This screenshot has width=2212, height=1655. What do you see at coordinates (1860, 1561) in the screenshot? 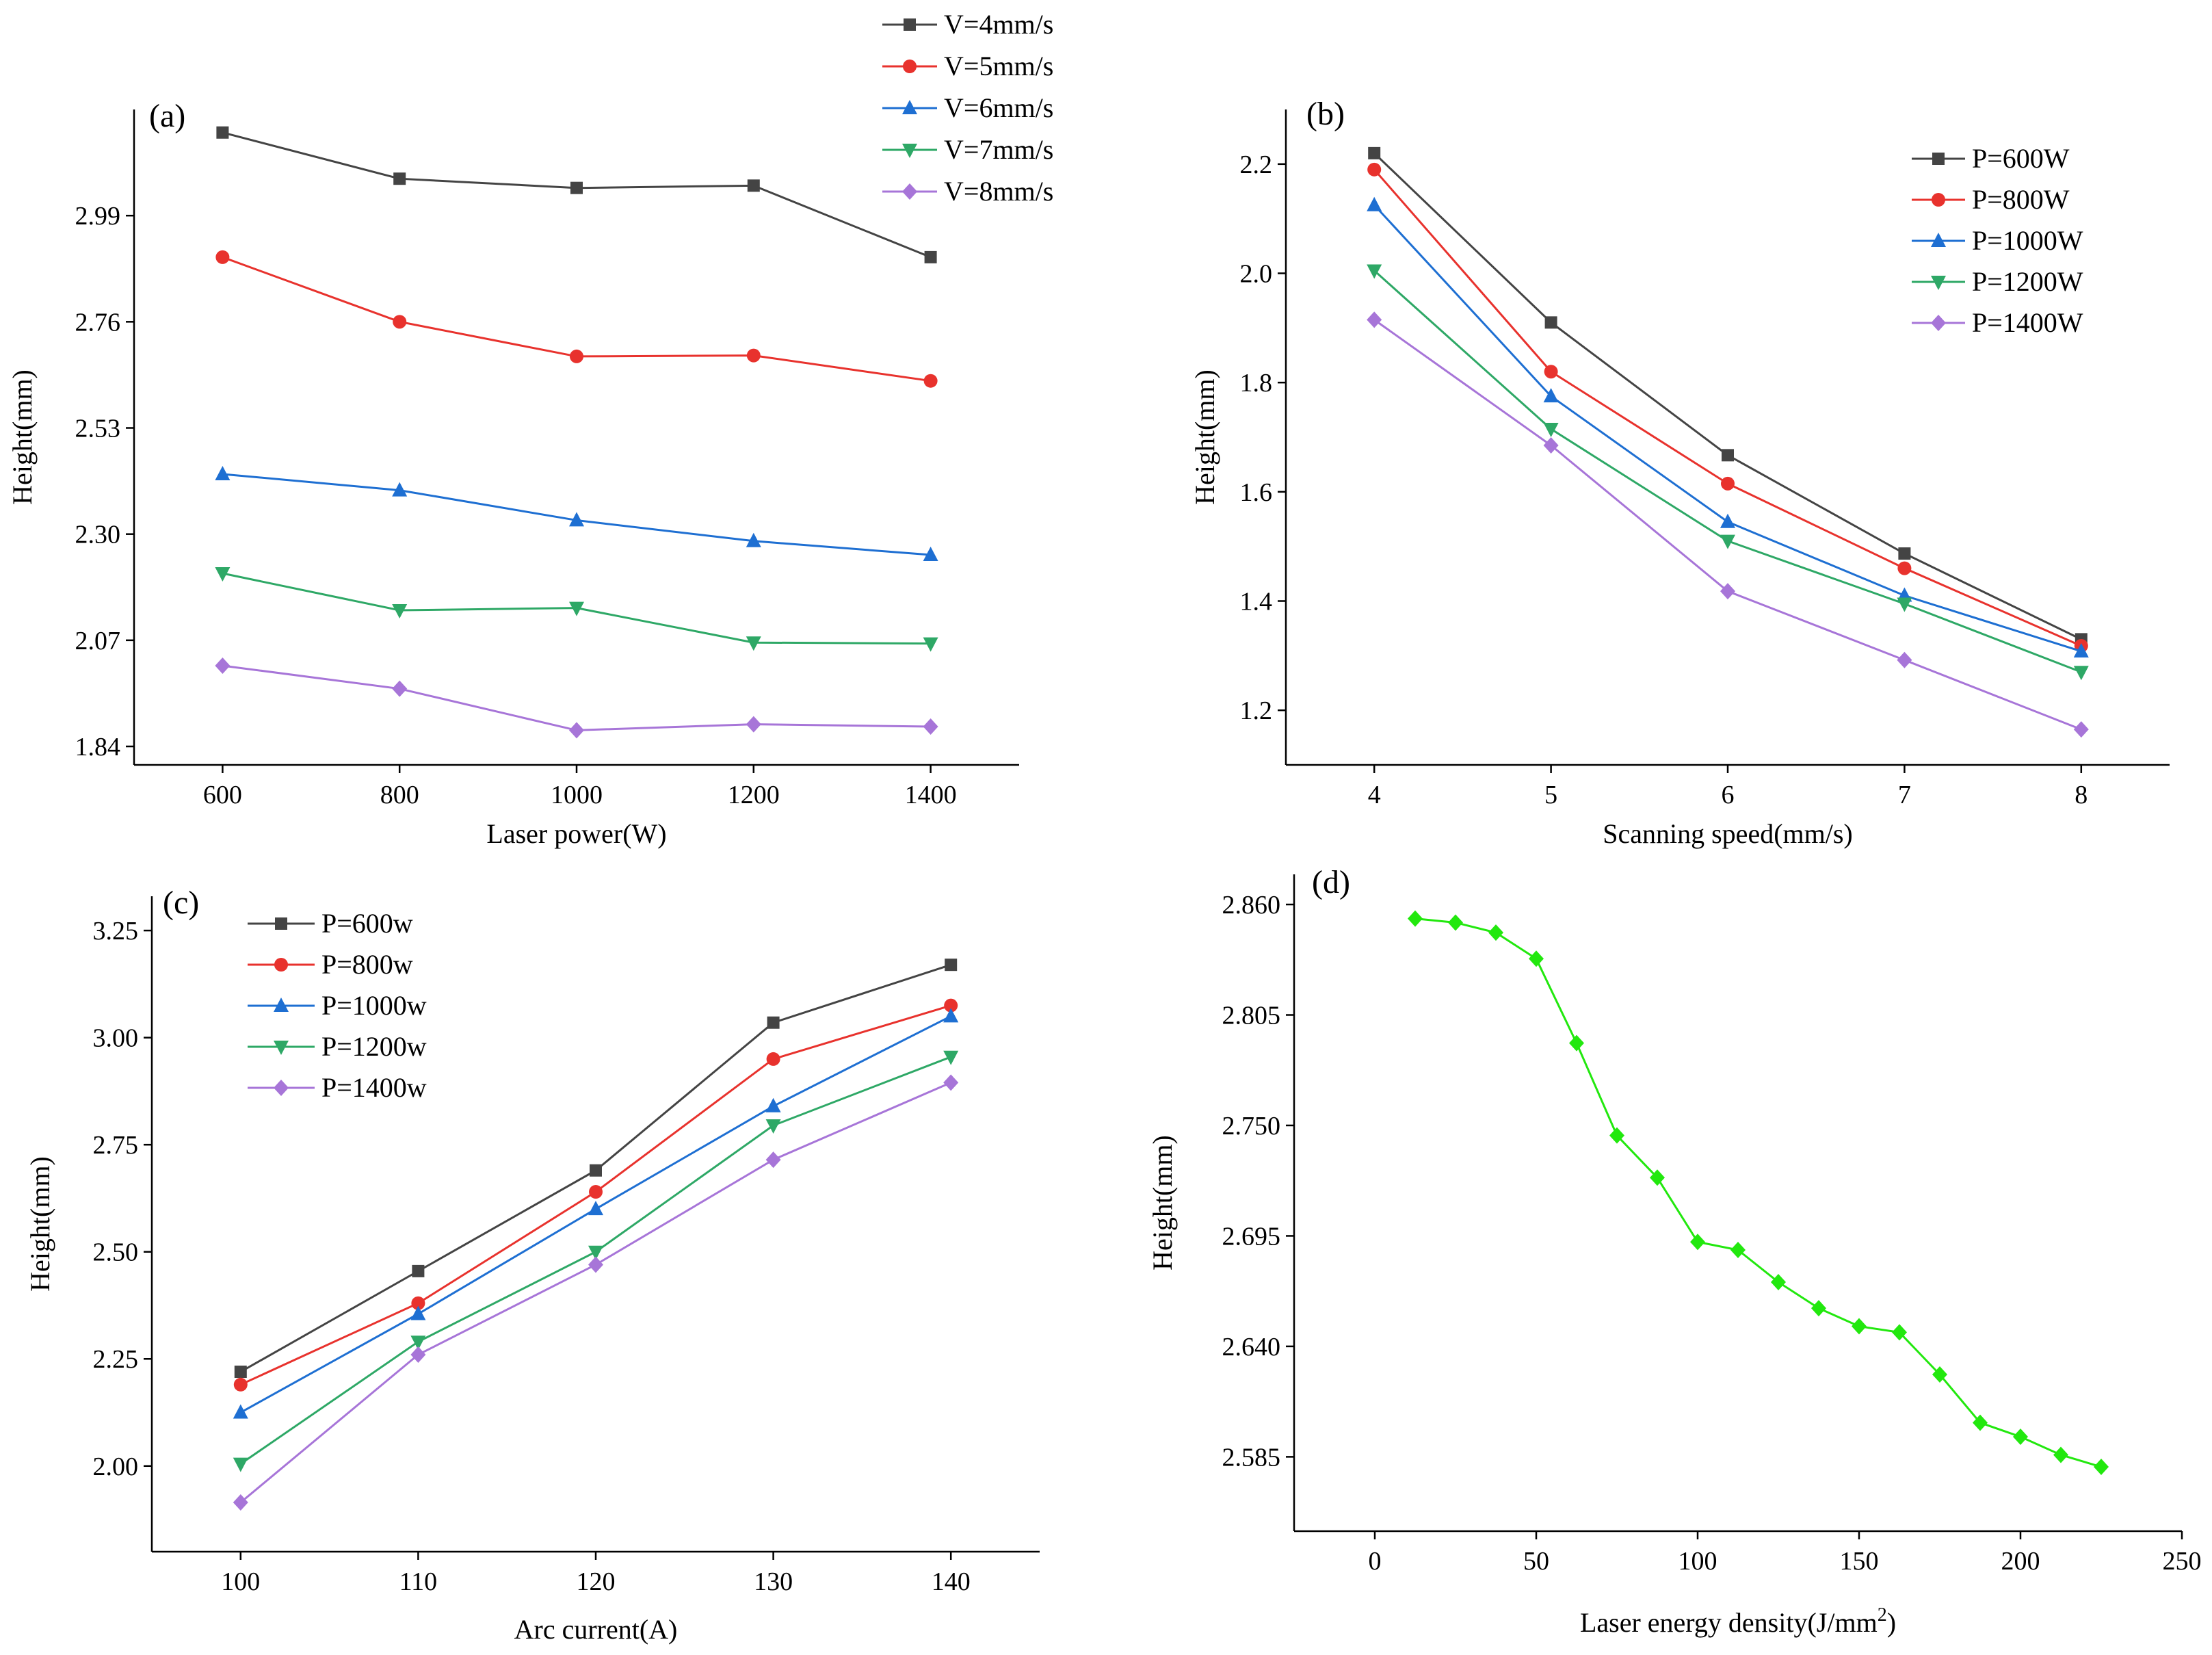
I see `x-tick-label: 150` at bounding box center [1860, 1561].